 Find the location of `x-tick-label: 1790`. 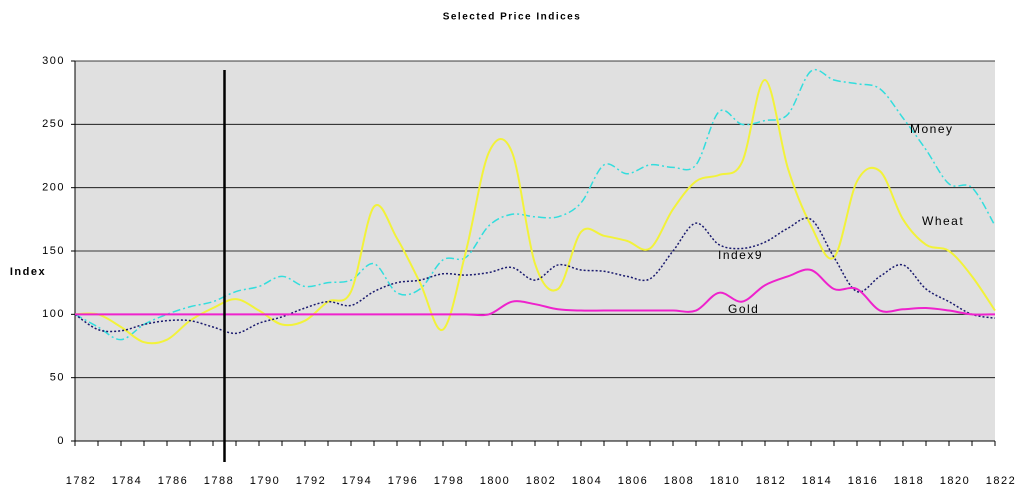

x-tick-label: 1790 is located at coordinates (265, 481).